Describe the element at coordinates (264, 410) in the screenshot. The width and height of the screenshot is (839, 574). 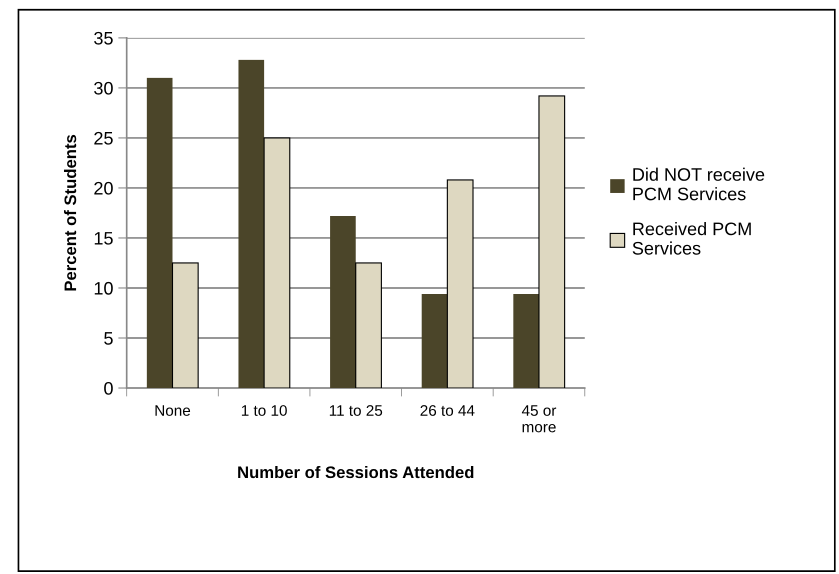
I see `x-tick-label: 1 to 10` at that location.